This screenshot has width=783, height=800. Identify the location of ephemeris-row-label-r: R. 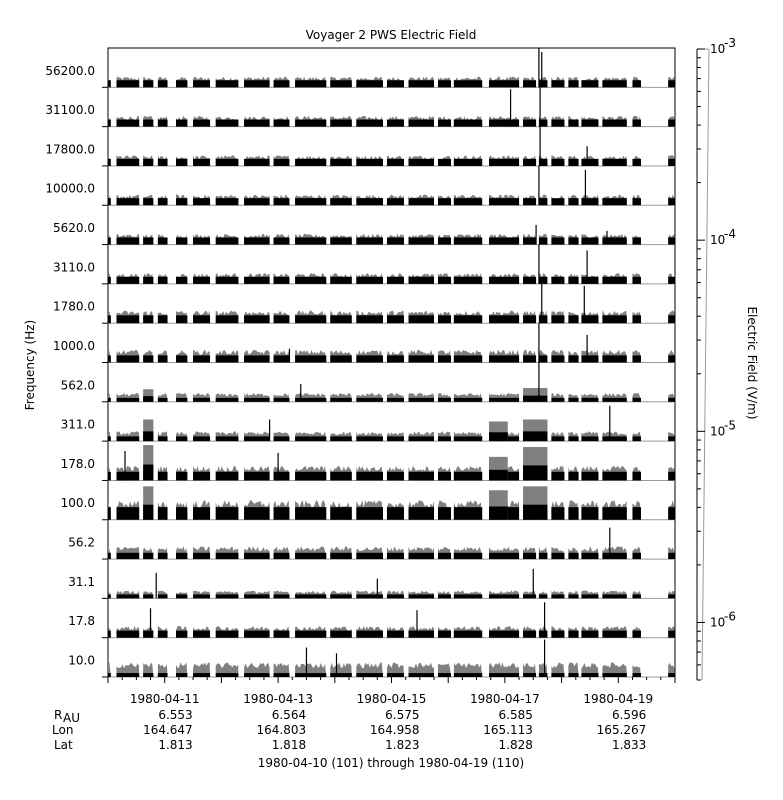
(58, 715).